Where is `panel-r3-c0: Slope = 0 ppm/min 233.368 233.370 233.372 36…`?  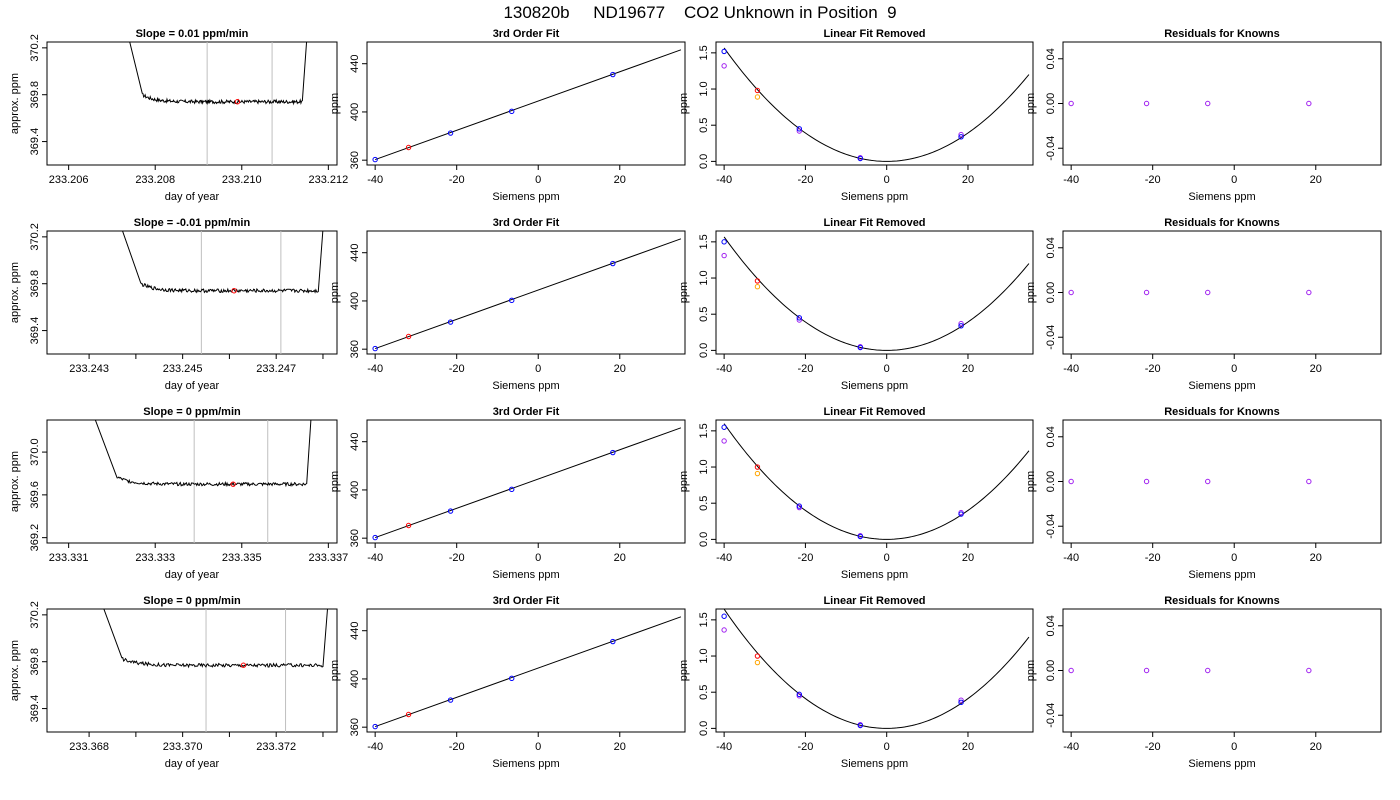 panel-r3-c0: Slope = 0 ppm/min 233.368 233.370 233.372 36… is located at coordinates (173, 682).